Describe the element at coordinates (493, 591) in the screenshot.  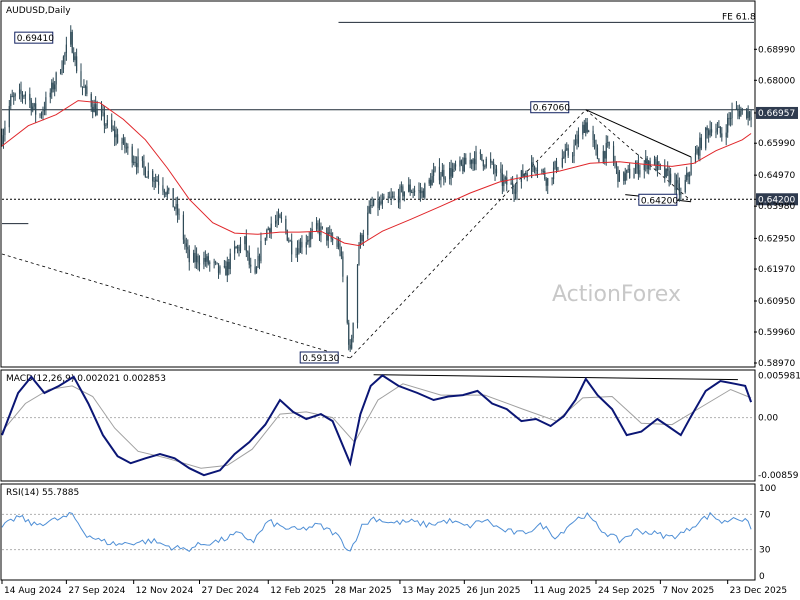
I see `x-axis-label: 26 Jun 2025` at that location.